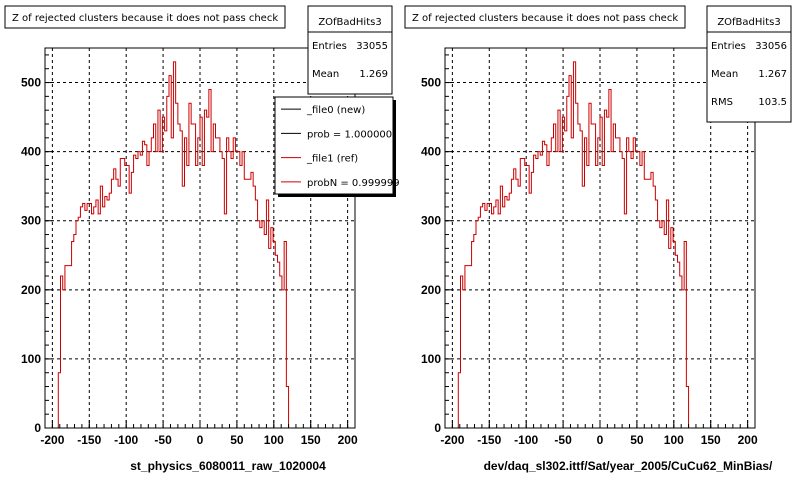 Image resolution: width=800 pixels, height=480 pixels. What do you see at coordinates (373, 74) in the screenshot?
I see `stats-value: 1.269` at bounding box center [373, 74].